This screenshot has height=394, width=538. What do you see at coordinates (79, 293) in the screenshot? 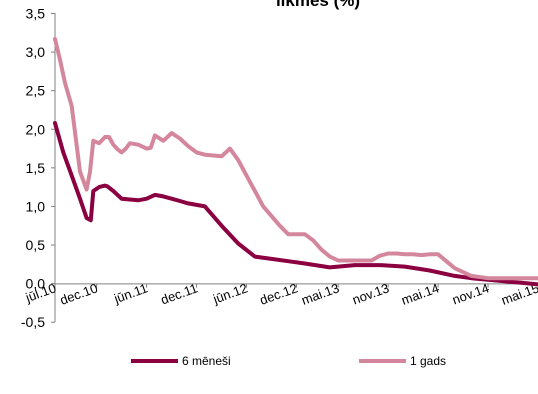
I see `x-tick-label: dec.10` at bounding box center [79, 293].